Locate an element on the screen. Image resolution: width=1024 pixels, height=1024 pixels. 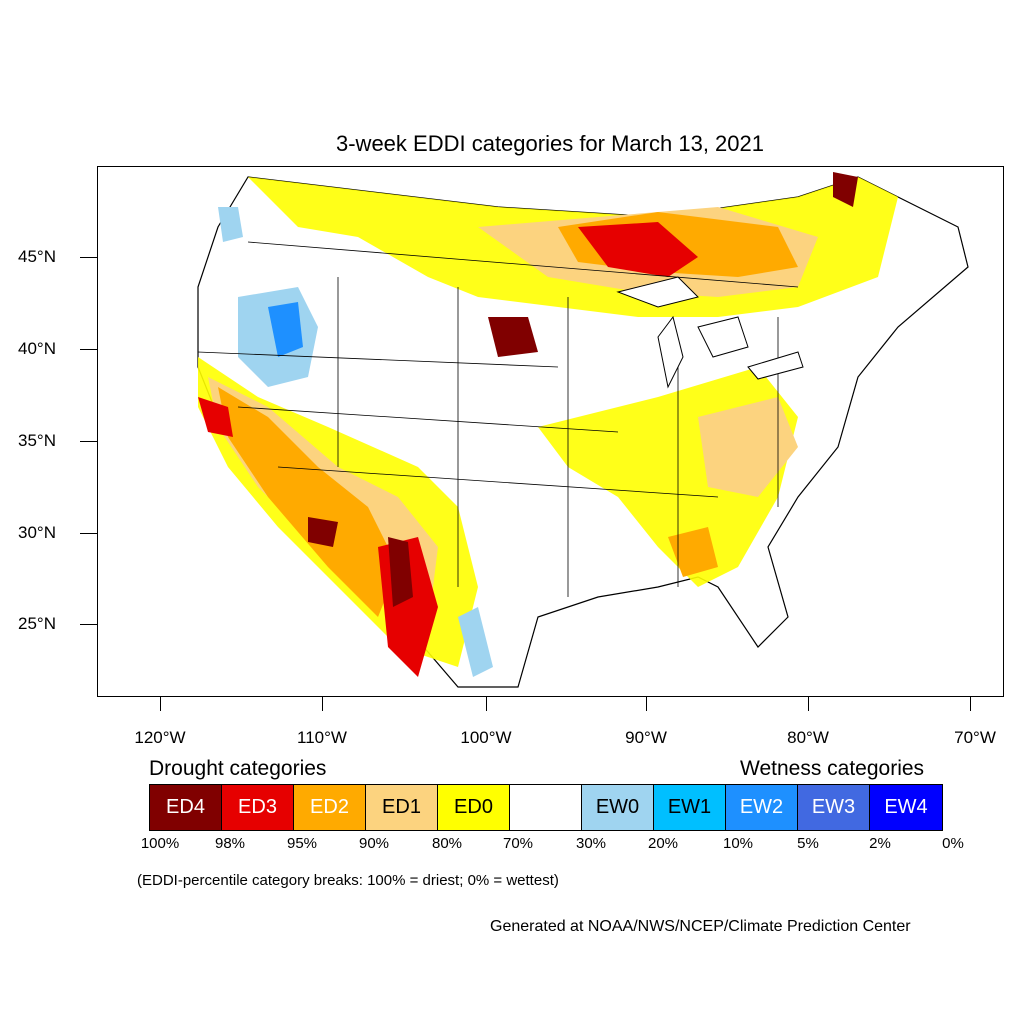
legend-box-ew1: EW1 is located at coordinates (690, 807).